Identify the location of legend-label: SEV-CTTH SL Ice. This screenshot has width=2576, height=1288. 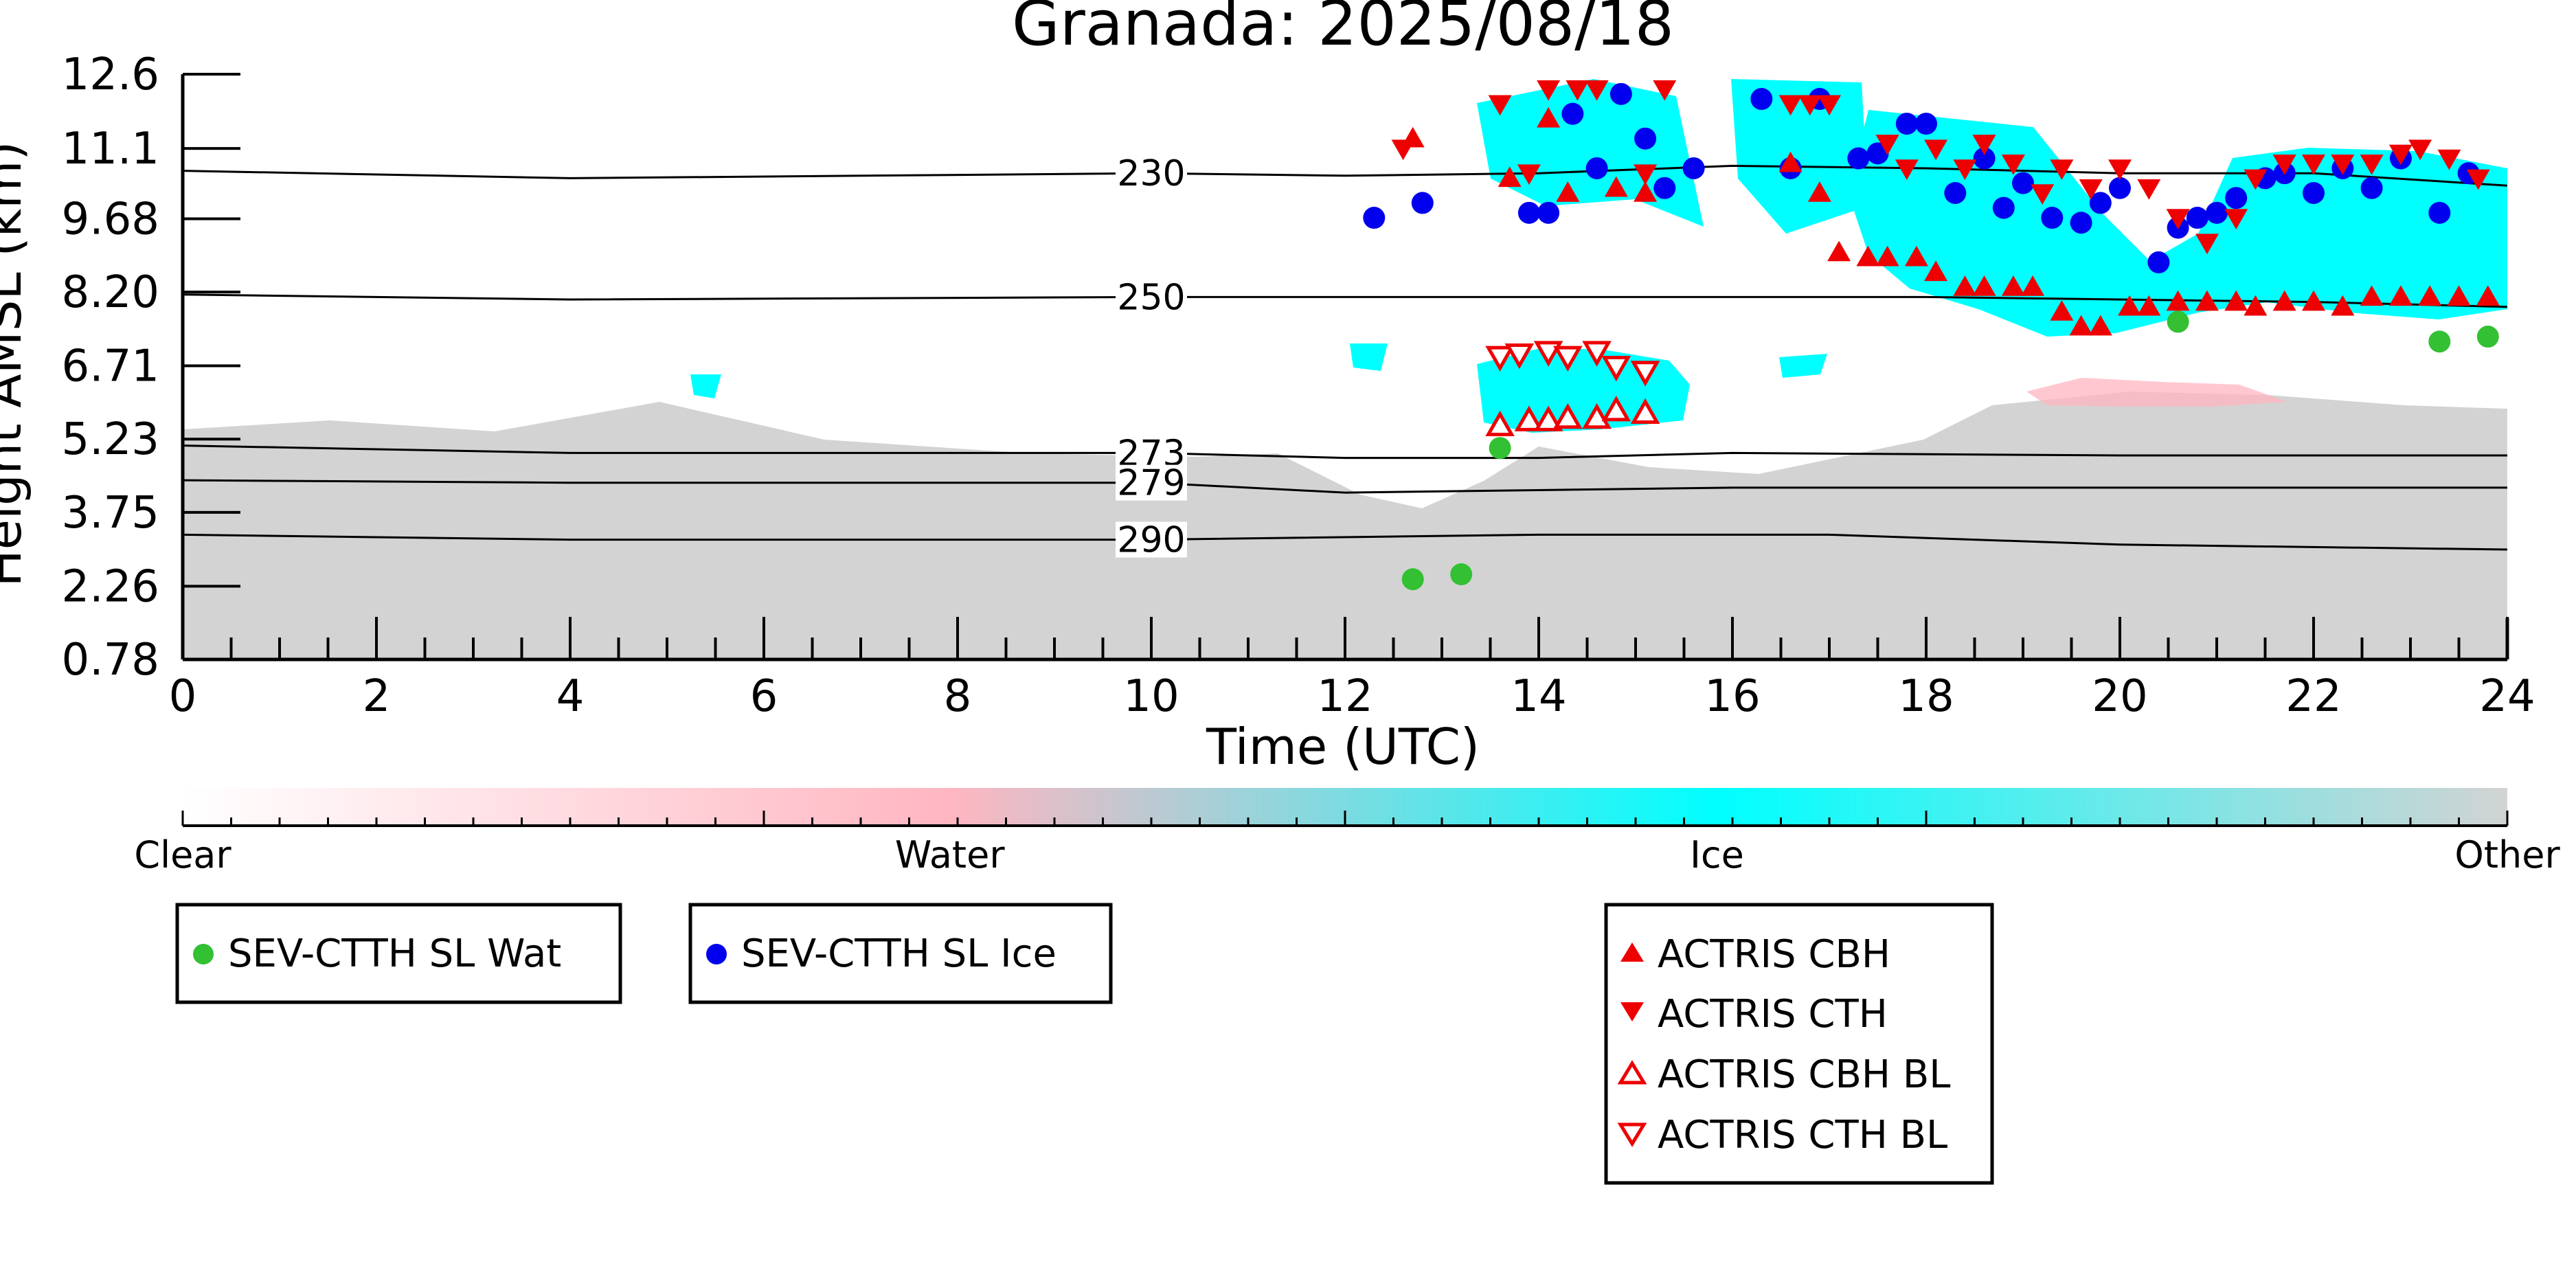
(899, 953).